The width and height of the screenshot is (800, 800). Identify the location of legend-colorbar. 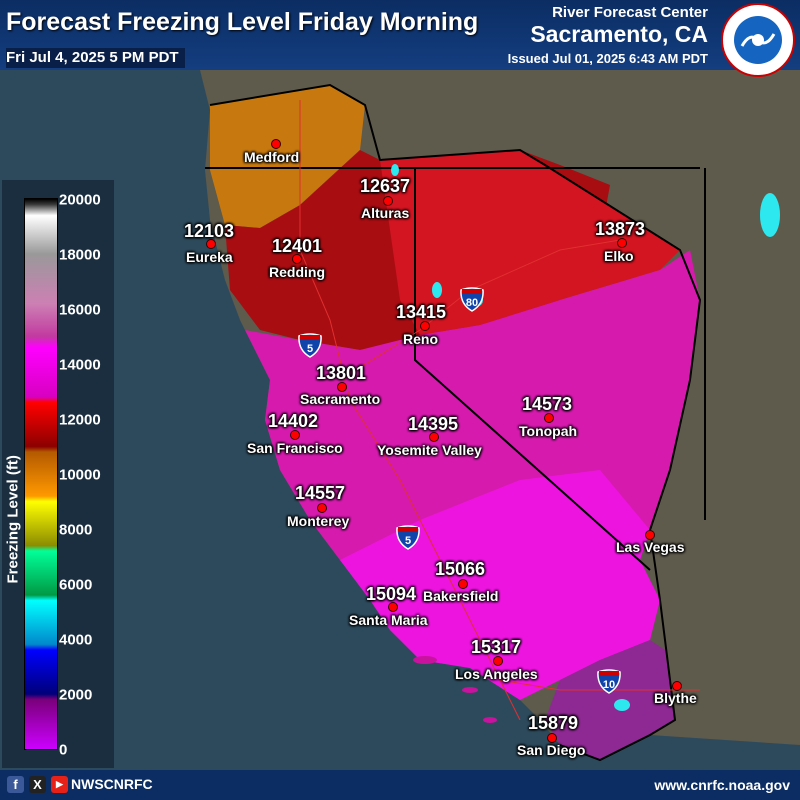
(41, 474).